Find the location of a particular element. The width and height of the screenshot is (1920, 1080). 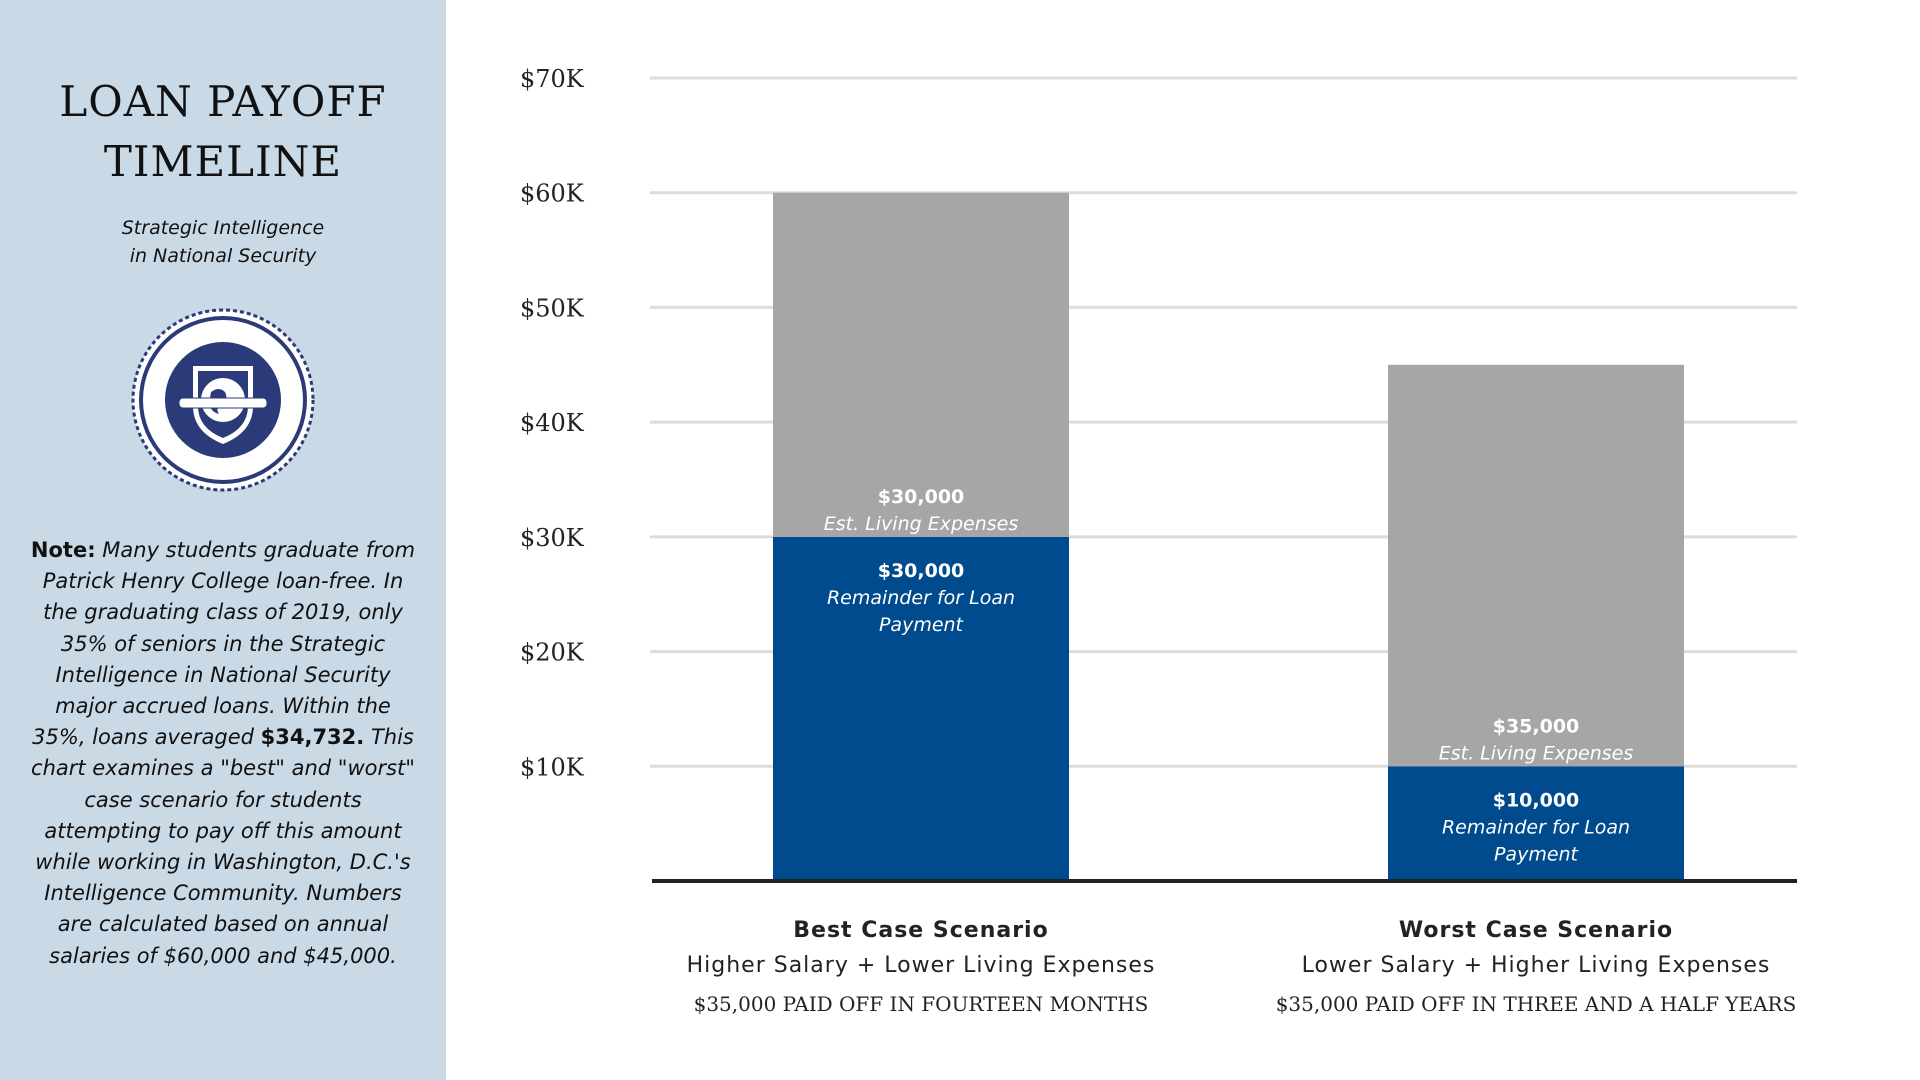

page-title: LOAN PAYOFF TIMELINE is located at coordinates (223, 132).